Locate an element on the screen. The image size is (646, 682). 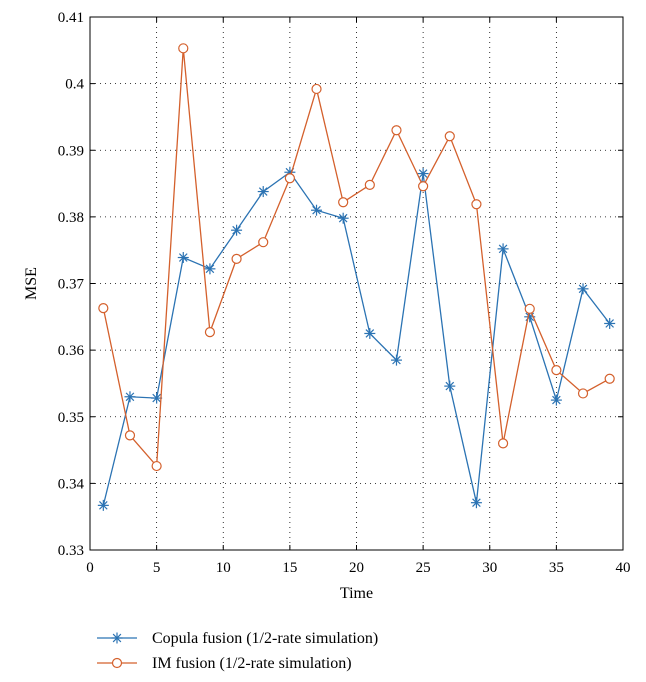
y-tick-label: 0.34 is located at coordinates (71, 484).